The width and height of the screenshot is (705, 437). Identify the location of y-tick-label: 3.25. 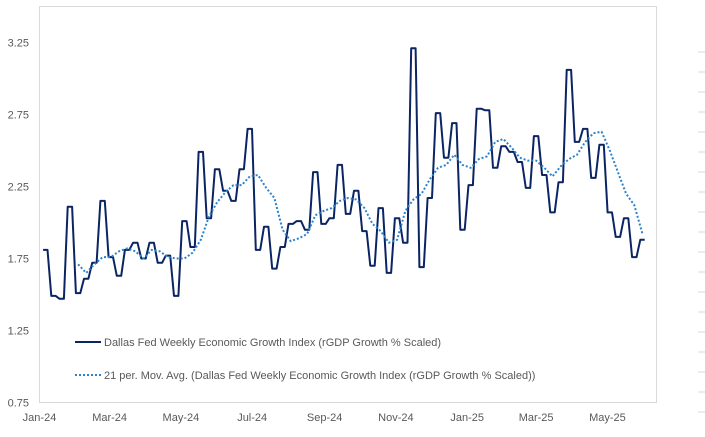
(18, 44).